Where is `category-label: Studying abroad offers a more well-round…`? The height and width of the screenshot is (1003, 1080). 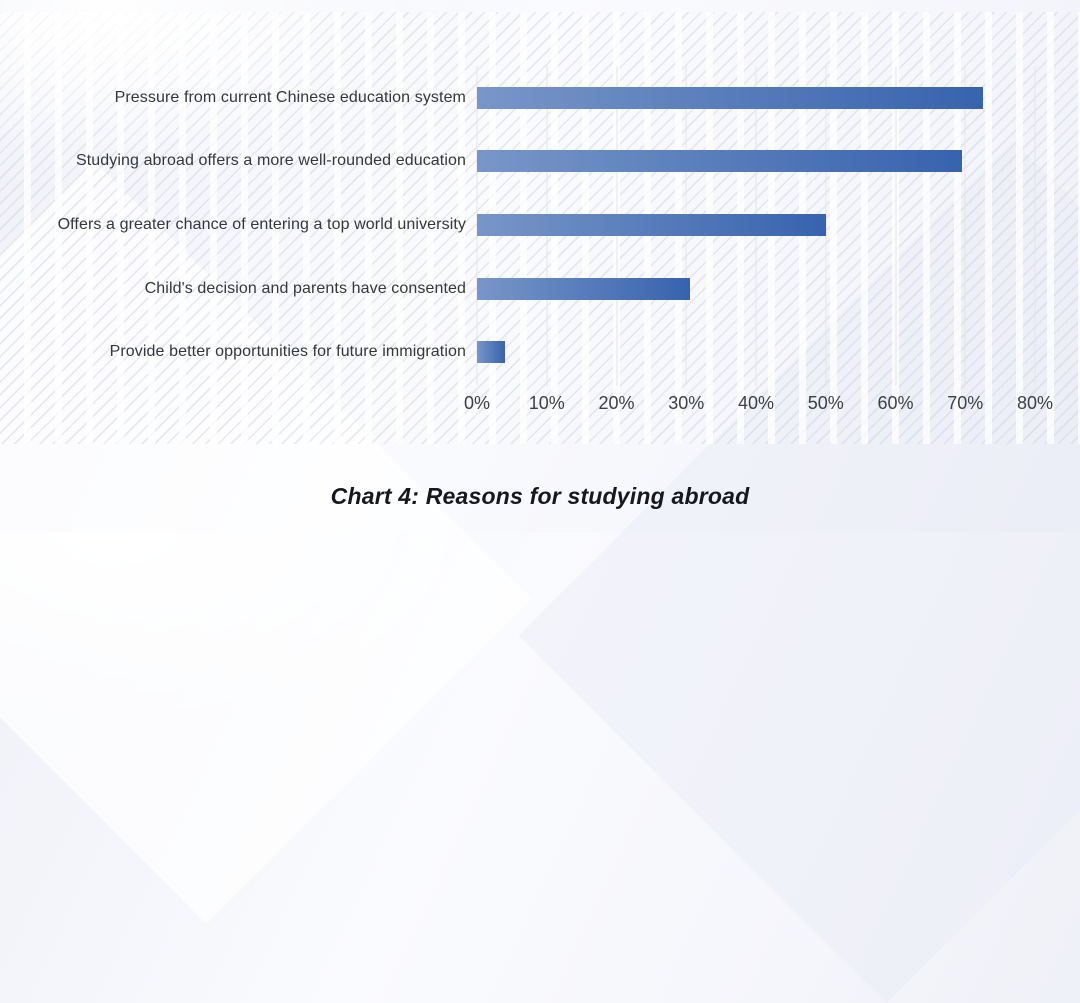 category-label: Studying abroad offers a more well-round… is located at coordinates (238, 161).